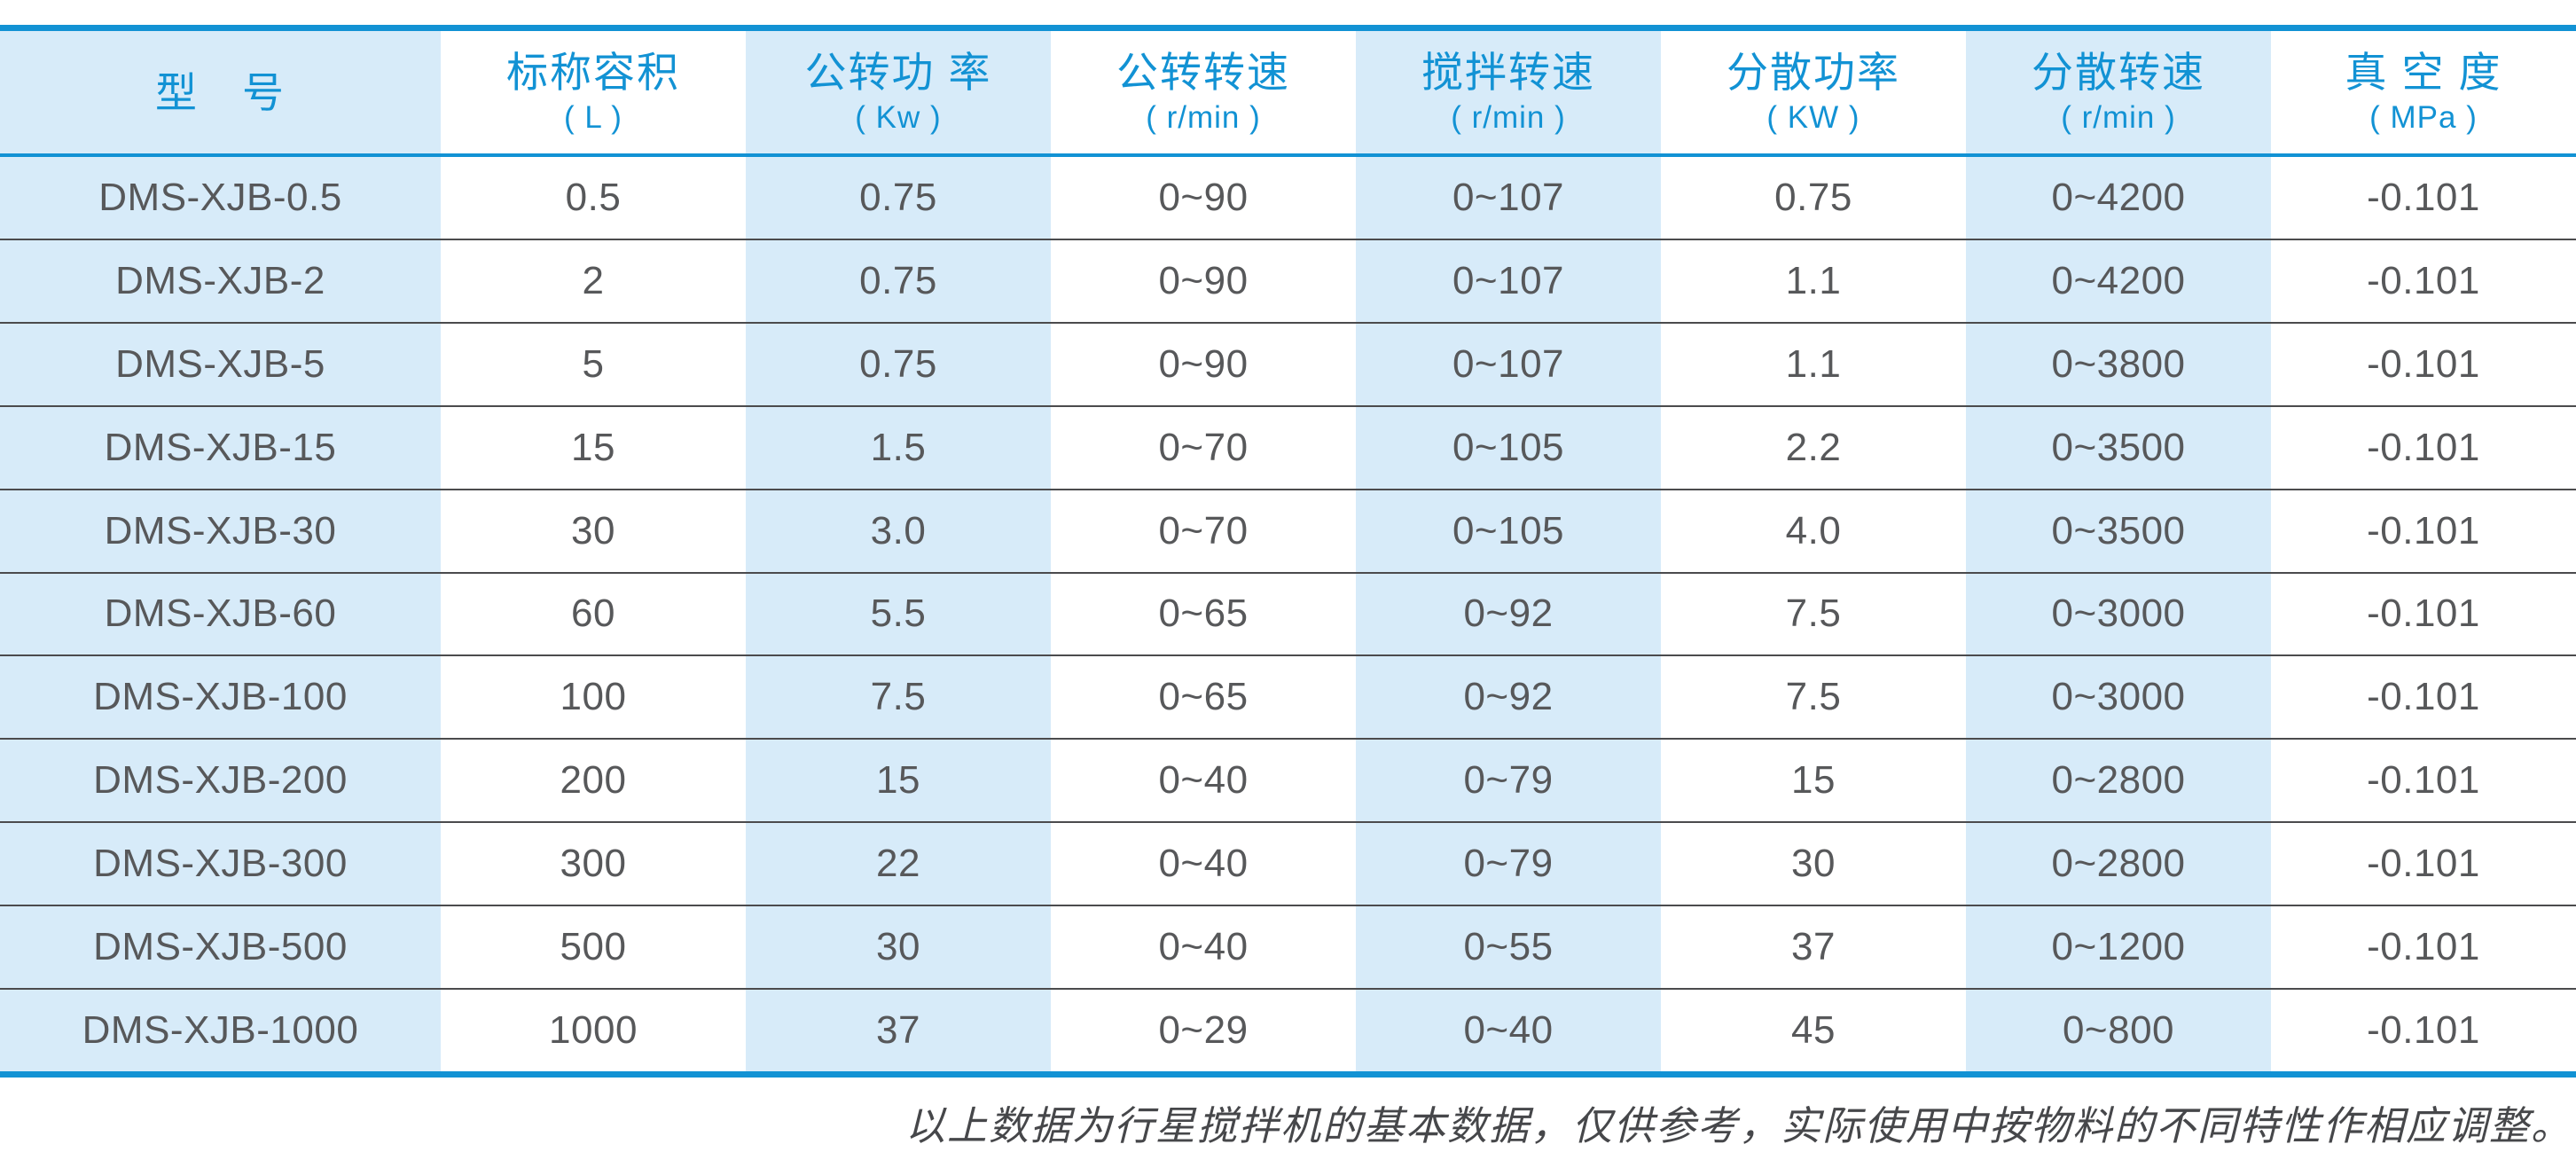 This screenshot has height=1152, width=2576. What do you see at coordinates (898, 697) in the screenshot?
I see `value-cell: 7.5` at bounding box center [898, 697].